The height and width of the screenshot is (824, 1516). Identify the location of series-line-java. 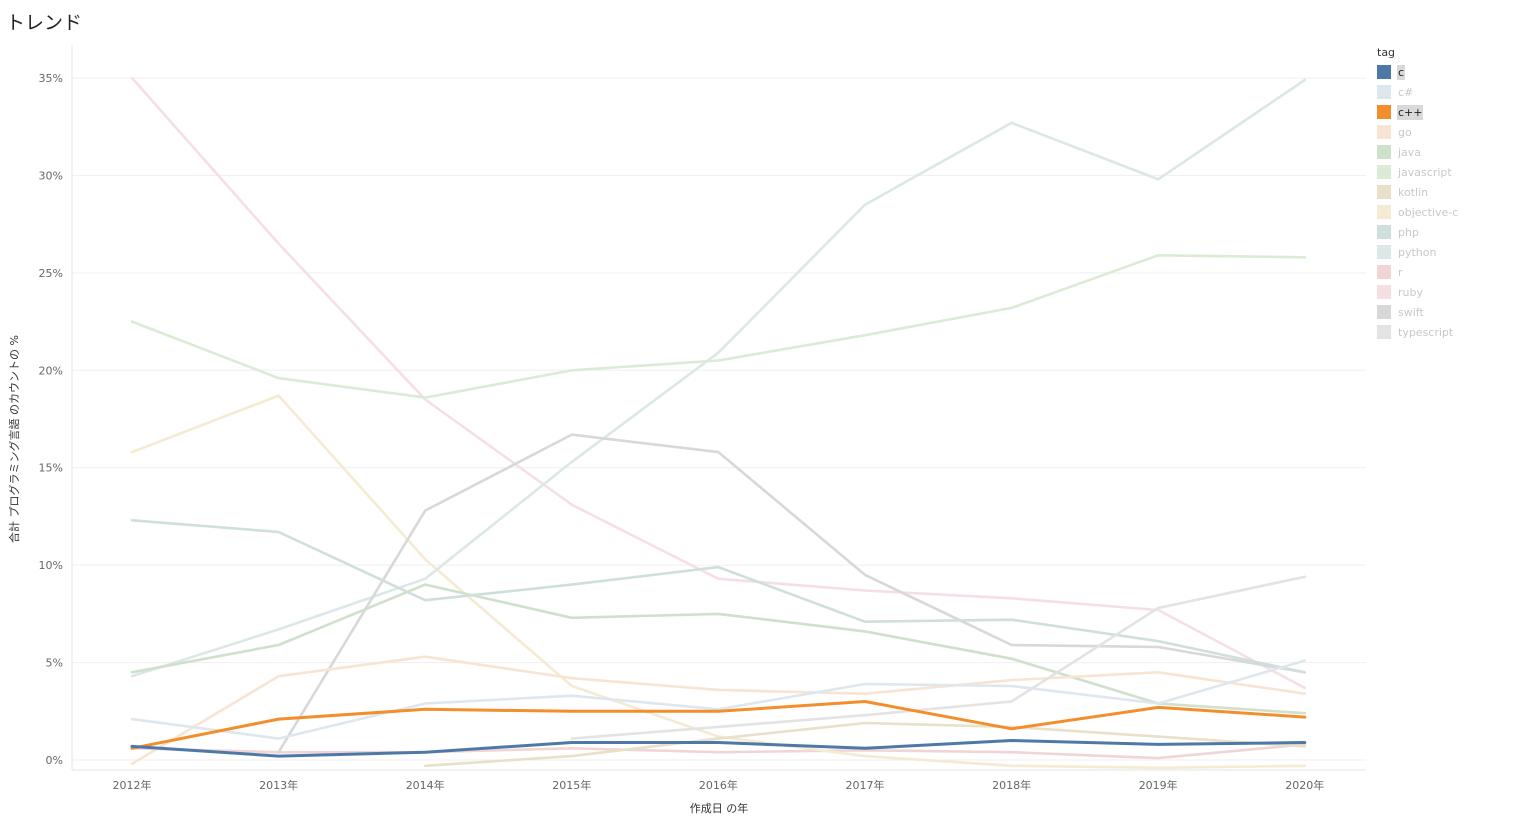
(718, 649).